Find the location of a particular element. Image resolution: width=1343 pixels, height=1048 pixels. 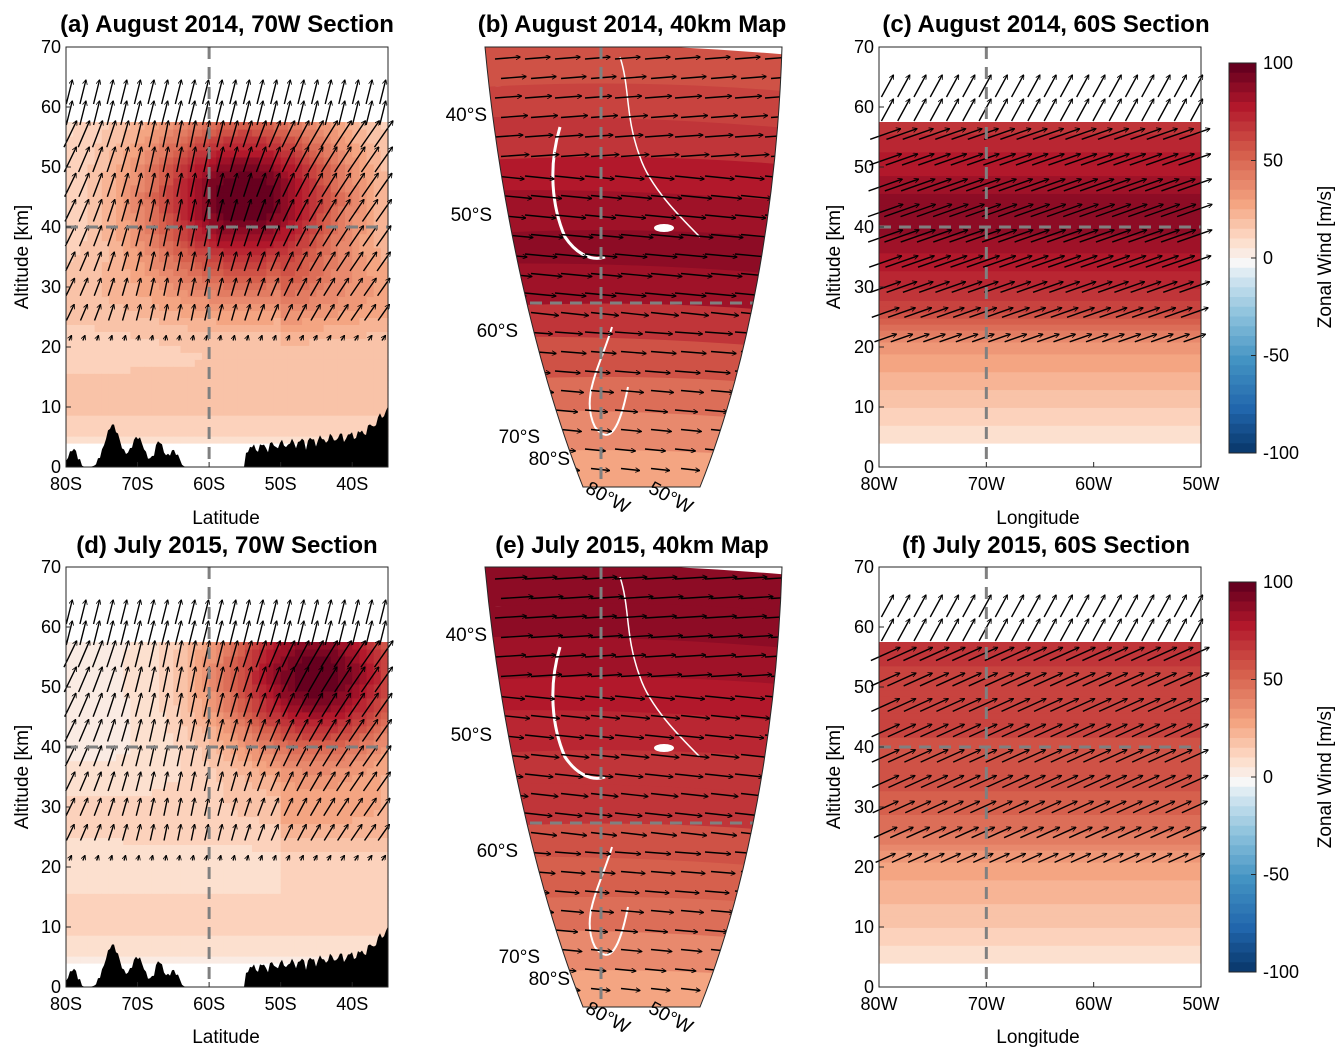

contour-band is located at coordinates (1040, 387).